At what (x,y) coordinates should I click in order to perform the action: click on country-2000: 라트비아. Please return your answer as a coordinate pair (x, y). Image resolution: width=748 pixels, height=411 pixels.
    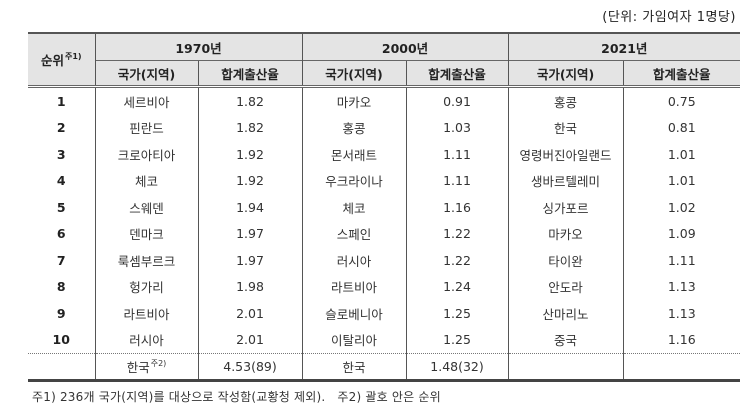
    Looking at the image, I should click on (354, 286).